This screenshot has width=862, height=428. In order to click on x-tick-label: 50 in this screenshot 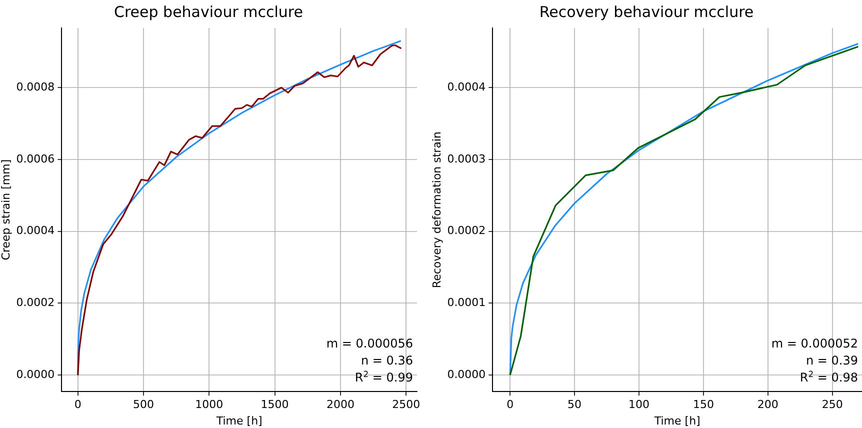, I will do `click(575, 405)`.